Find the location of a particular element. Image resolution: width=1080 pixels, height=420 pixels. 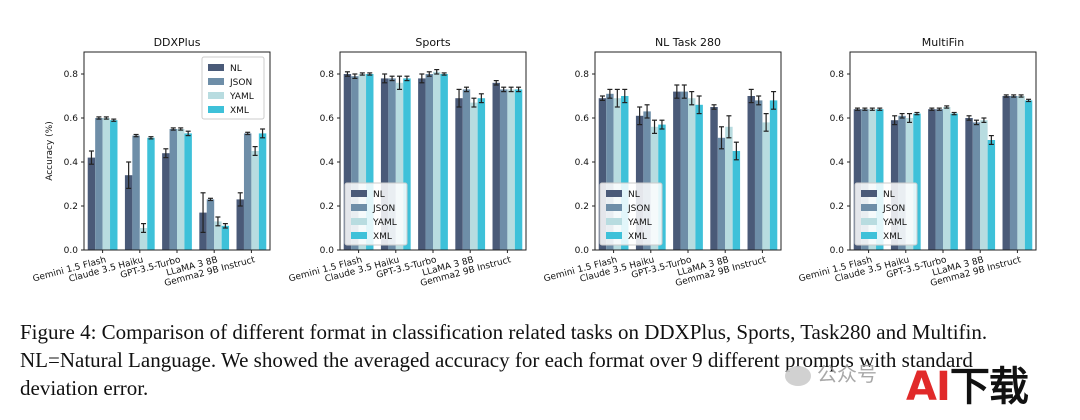

panel-sports-bar-json-gemma2-9b-instruct is located at coordinates (503, 170).